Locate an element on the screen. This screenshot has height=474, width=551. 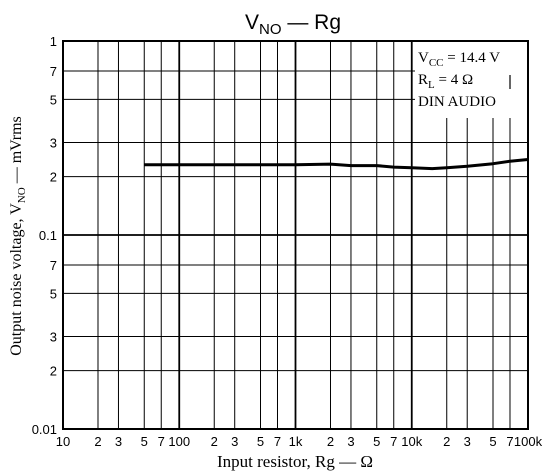
chart-title-main: V is located at coordinates (252, 22).